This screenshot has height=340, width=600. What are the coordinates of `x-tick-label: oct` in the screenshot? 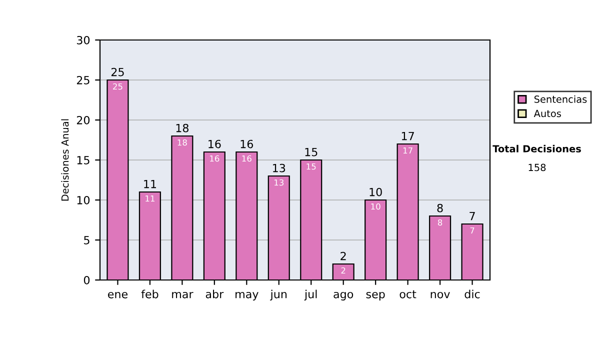 It's located at (408, 294).